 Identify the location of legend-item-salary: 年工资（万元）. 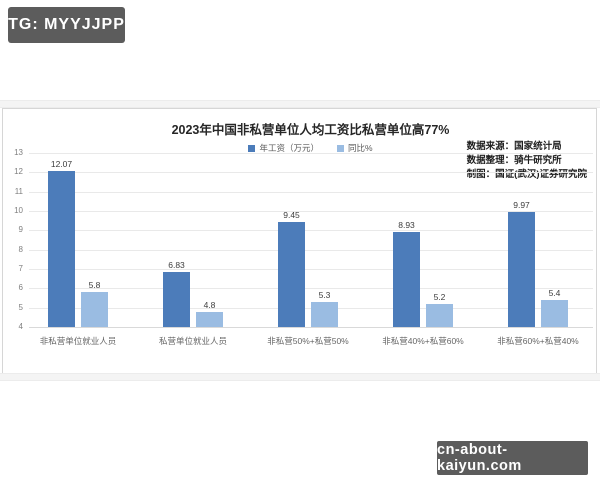
(283, 148).